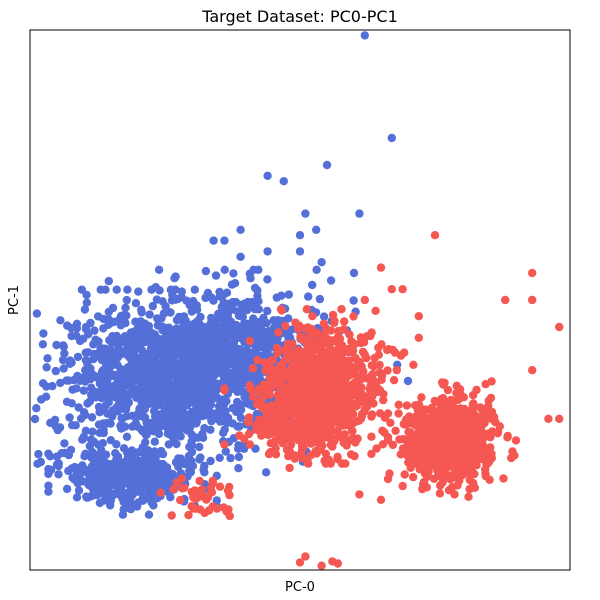 This screenshot has height=600, width=600. What do you see at coordinates (71, 450) in the screenshot?
I see `scatter-point-s0-2089` at bounding box center [71, 450].